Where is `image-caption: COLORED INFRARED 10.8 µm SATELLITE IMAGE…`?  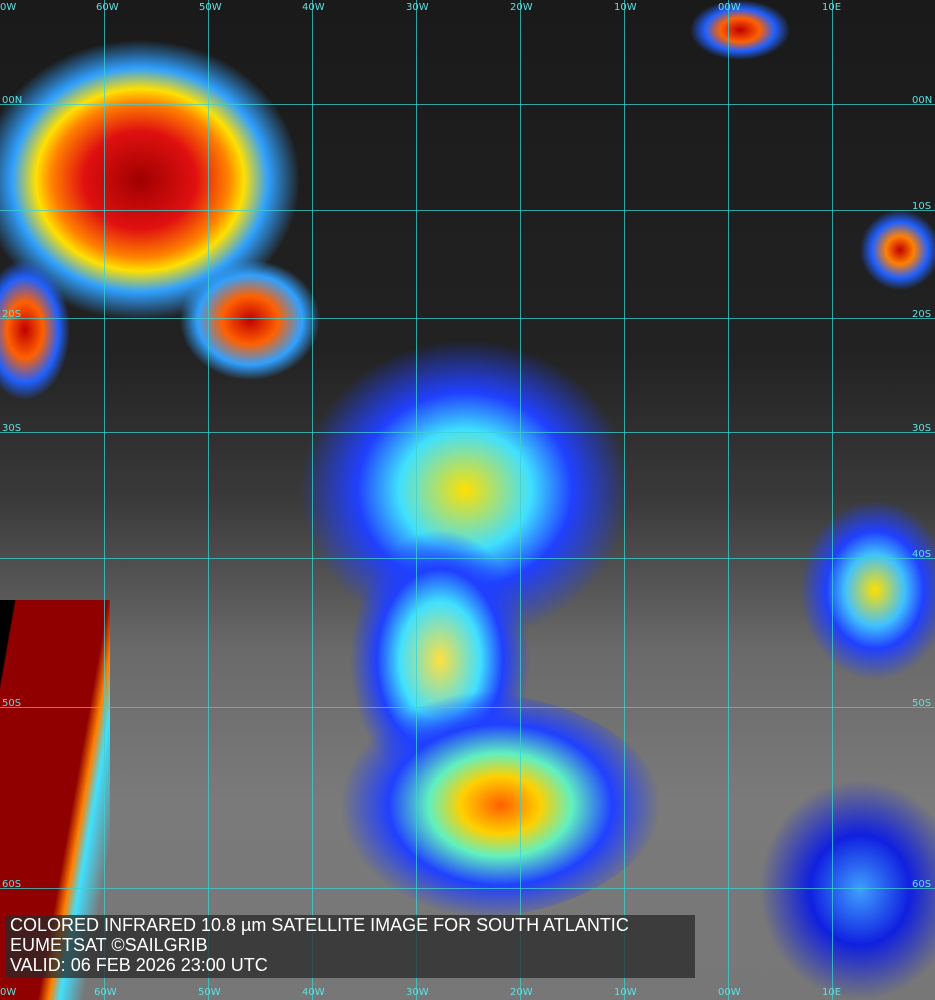
image-caption: COLORED INFRARED 10.8 µm SATELLITE IMAGE… is located at coordinates (350, 946).